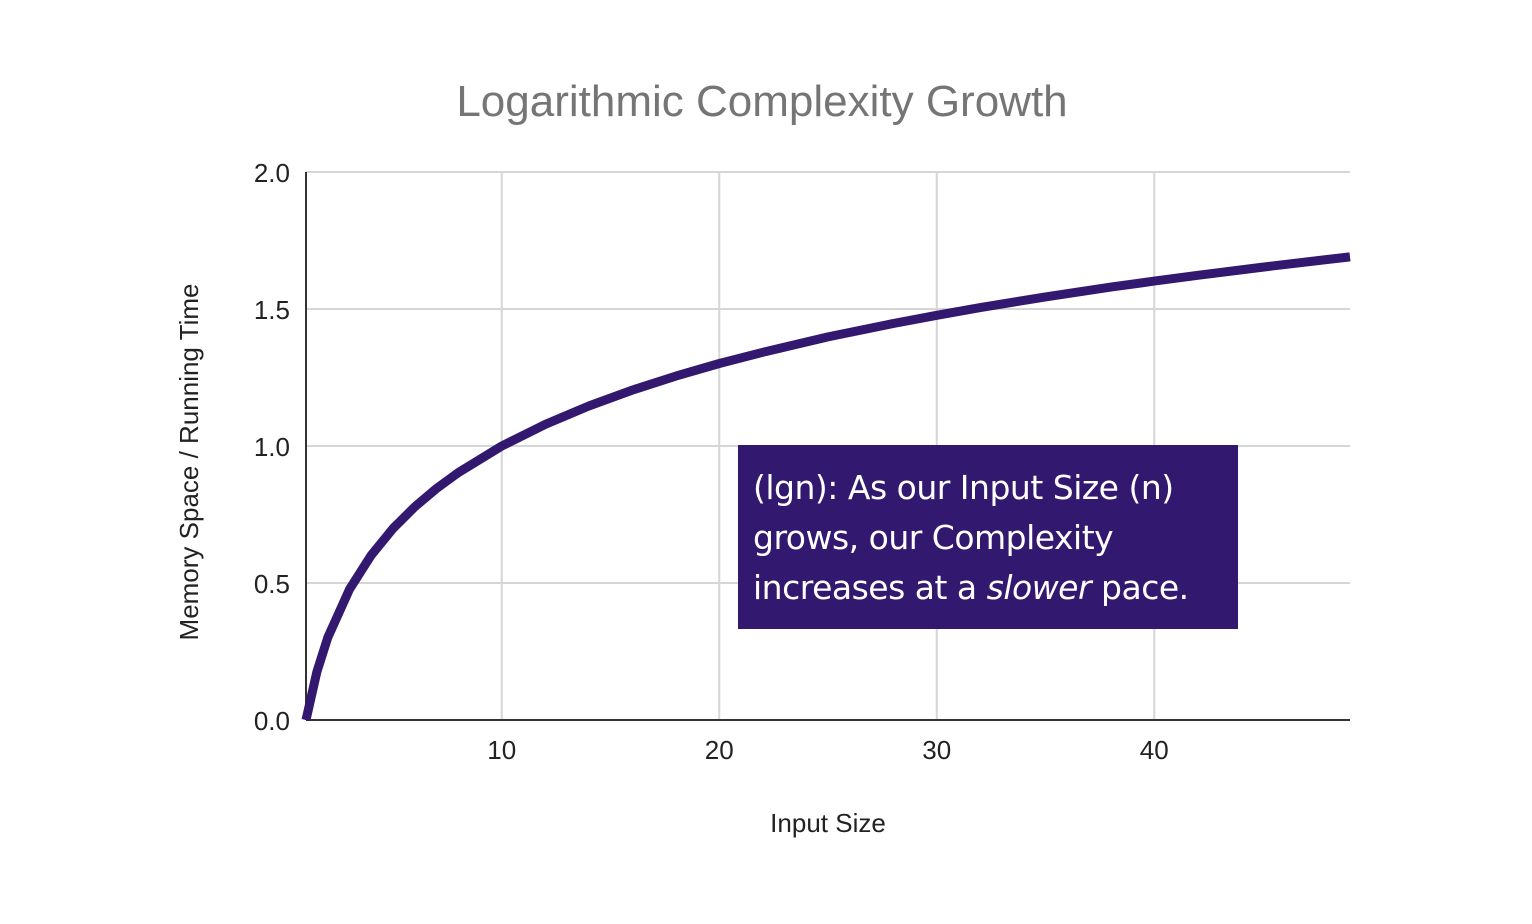  What do you see at coordinates (761, 101) in the screenshot?
I see `chart-title: Logarithmic Complexity Growth` at bounding box center [761, 101].